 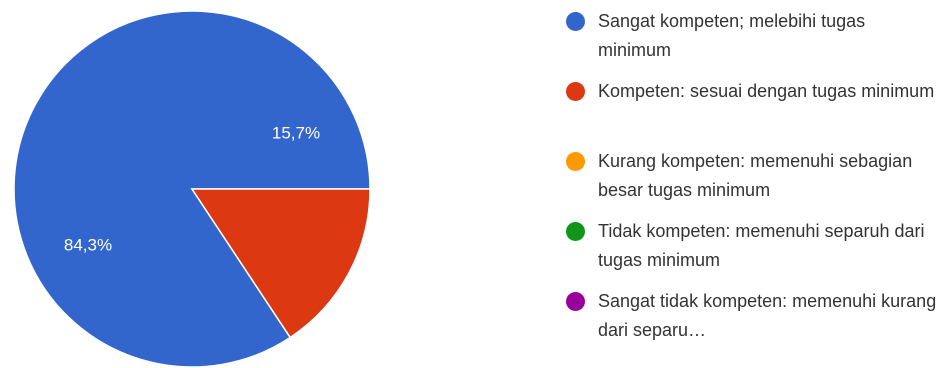 What do you see at coordinates (766, 91) in the screenshot?
I see `legend-label: Kompeten: sesuai dengan tugas minimum` at bounding box center [766, 91].